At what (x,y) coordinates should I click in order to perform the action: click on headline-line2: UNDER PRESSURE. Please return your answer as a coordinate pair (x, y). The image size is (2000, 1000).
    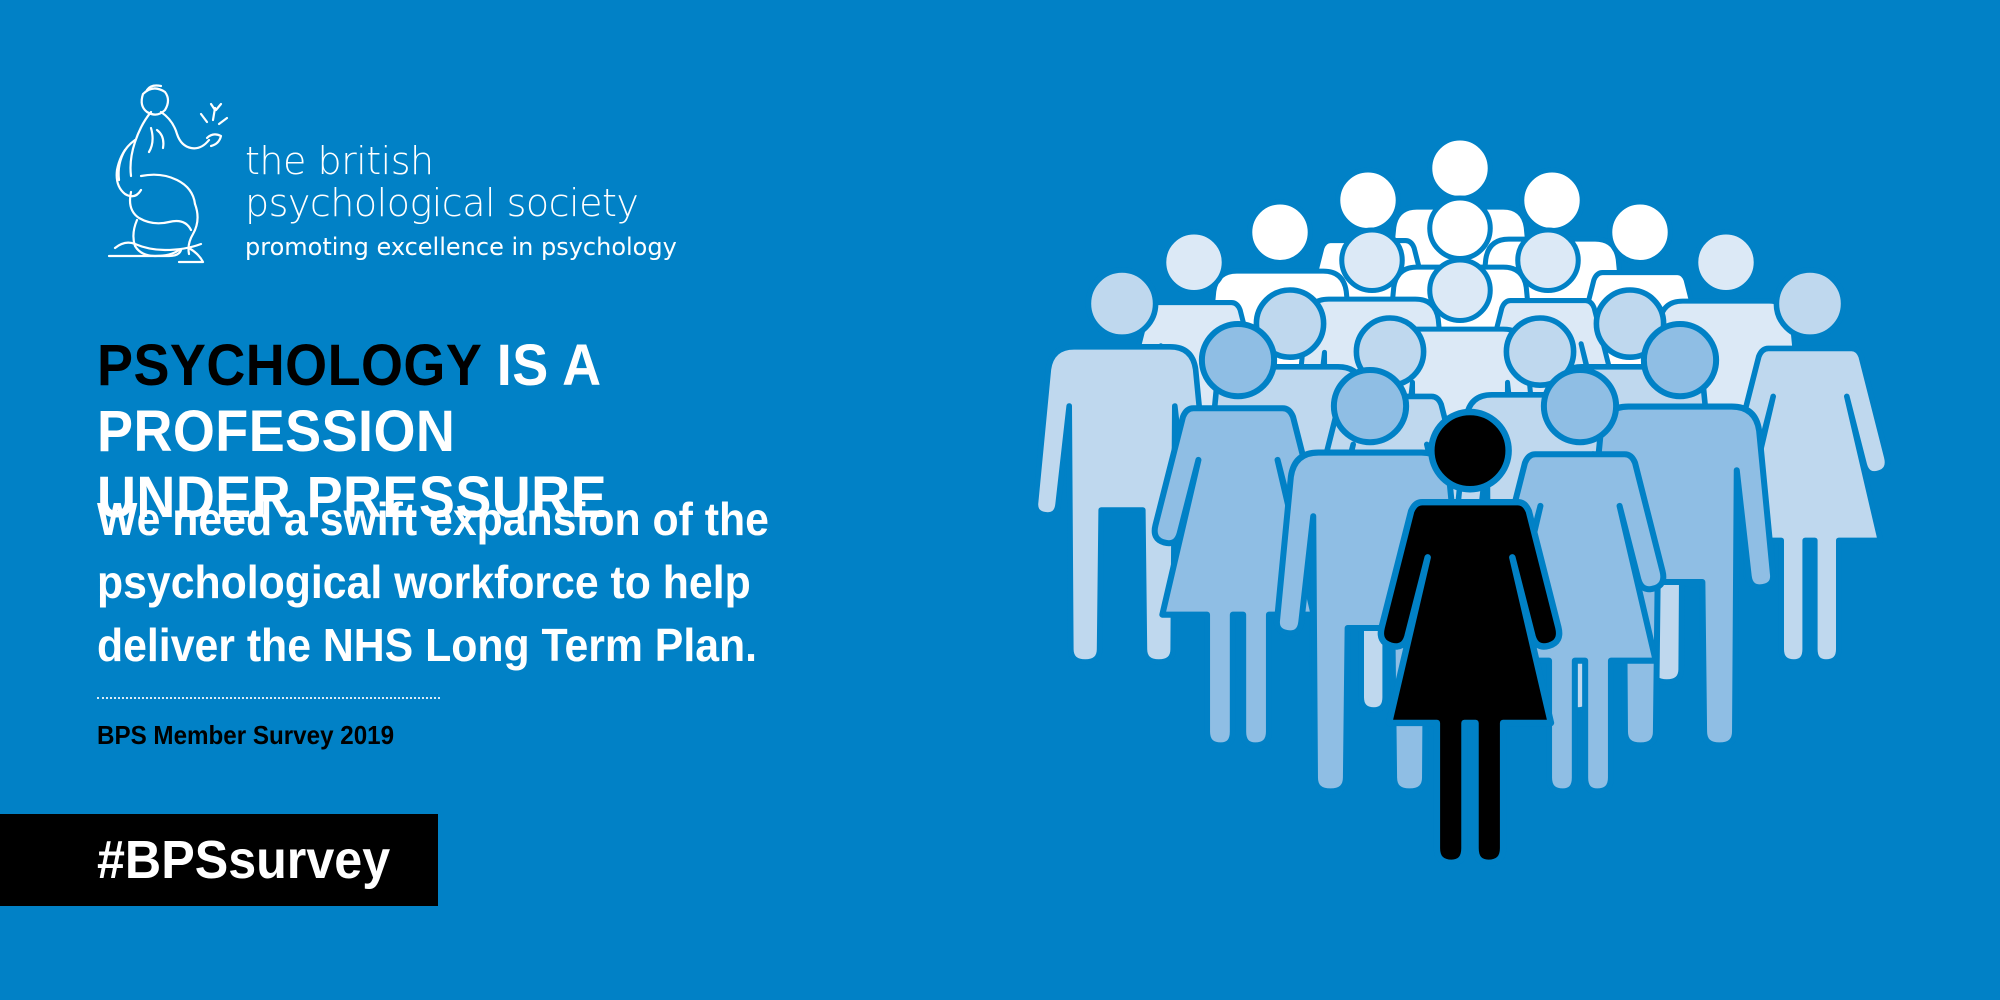
    Looking at the image, I should click on (352, 497).